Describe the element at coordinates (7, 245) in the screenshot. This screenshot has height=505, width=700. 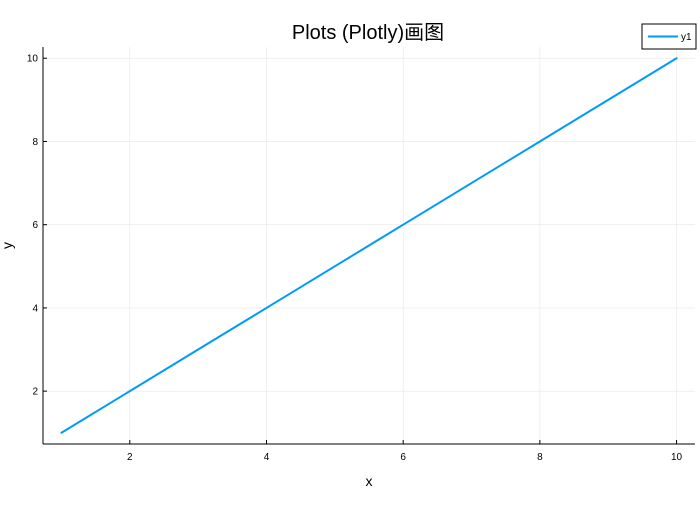
I see `y-axis-label: y` at that location.